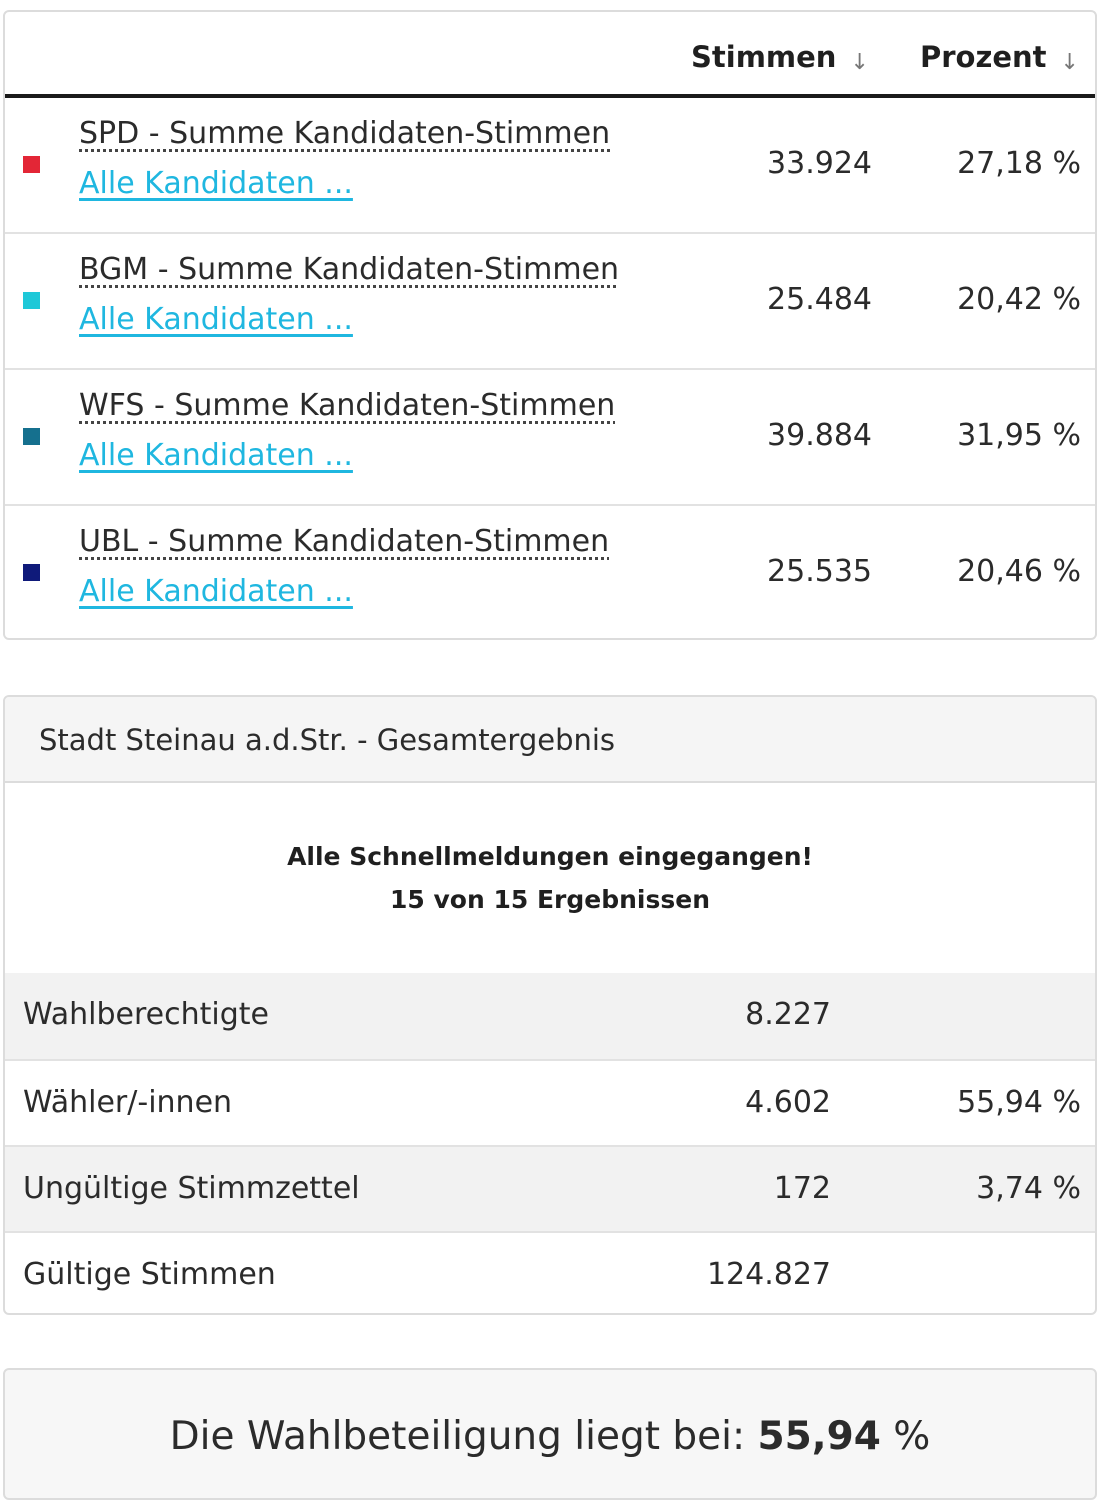  I want to click on turnout-value: 55,94, so click(819, 1436).